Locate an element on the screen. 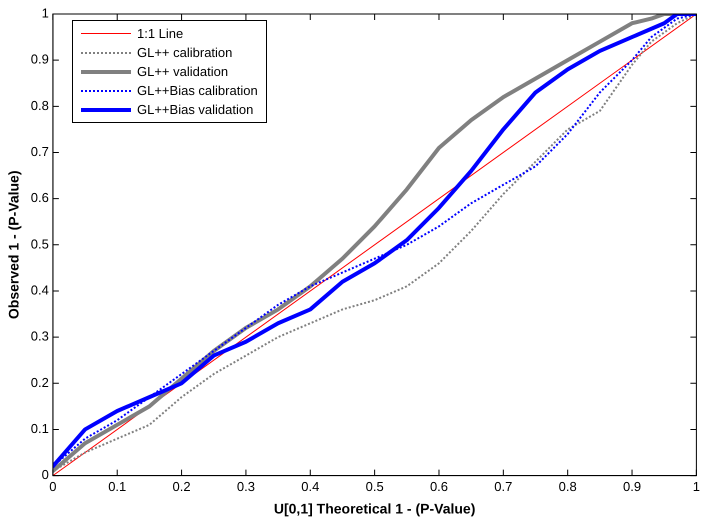 This screenshot has height=524, width=704. x-tick-label: 0.8 is located at coordinates (567, 486).